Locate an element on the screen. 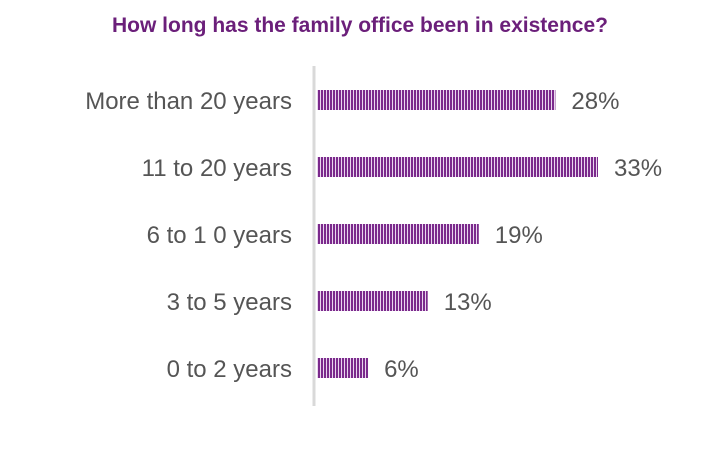 The width and height of the screenshot is (720, 450). value-label: 19% is located at coordinates (519, 235).